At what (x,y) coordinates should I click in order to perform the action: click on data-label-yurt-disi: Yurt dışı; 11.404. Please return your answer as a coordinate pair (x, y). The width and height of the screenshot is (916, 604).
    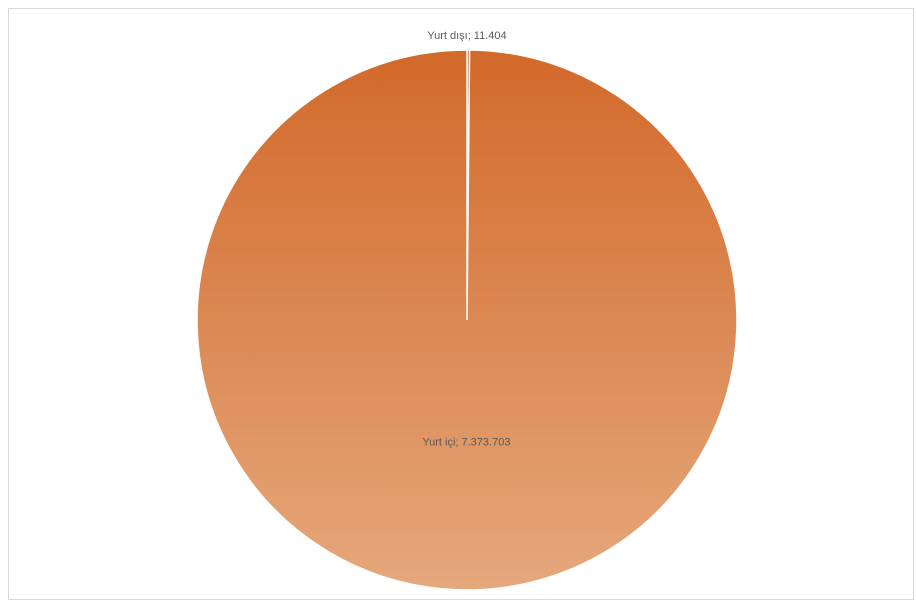
    Looking at the image, I should click on (466, 36).